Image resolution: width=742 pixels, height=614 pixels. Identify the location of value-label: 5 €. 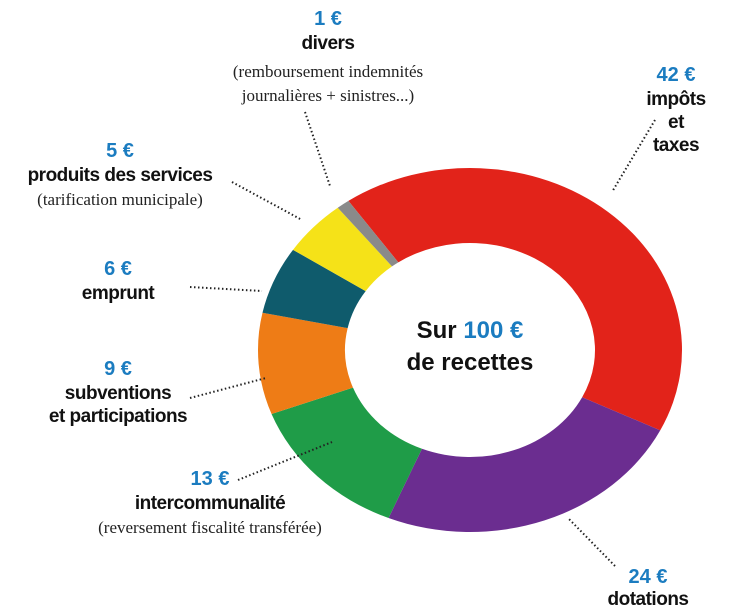
(120, 151).